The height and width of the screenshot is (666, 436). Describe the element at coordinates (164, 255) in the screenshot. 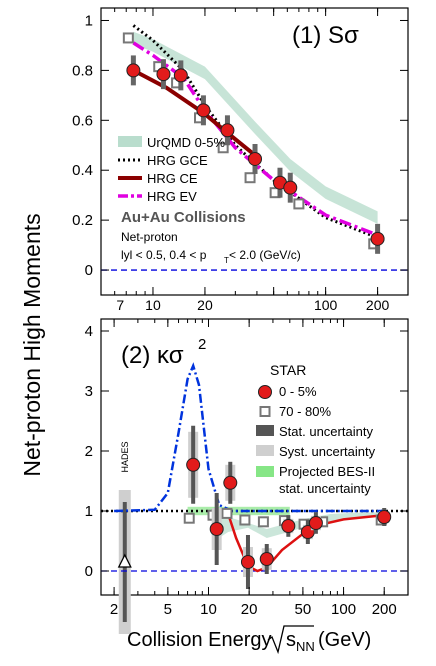

I see `annotation-cuts: lyl < 0.5, 0.4 < p` at that location.